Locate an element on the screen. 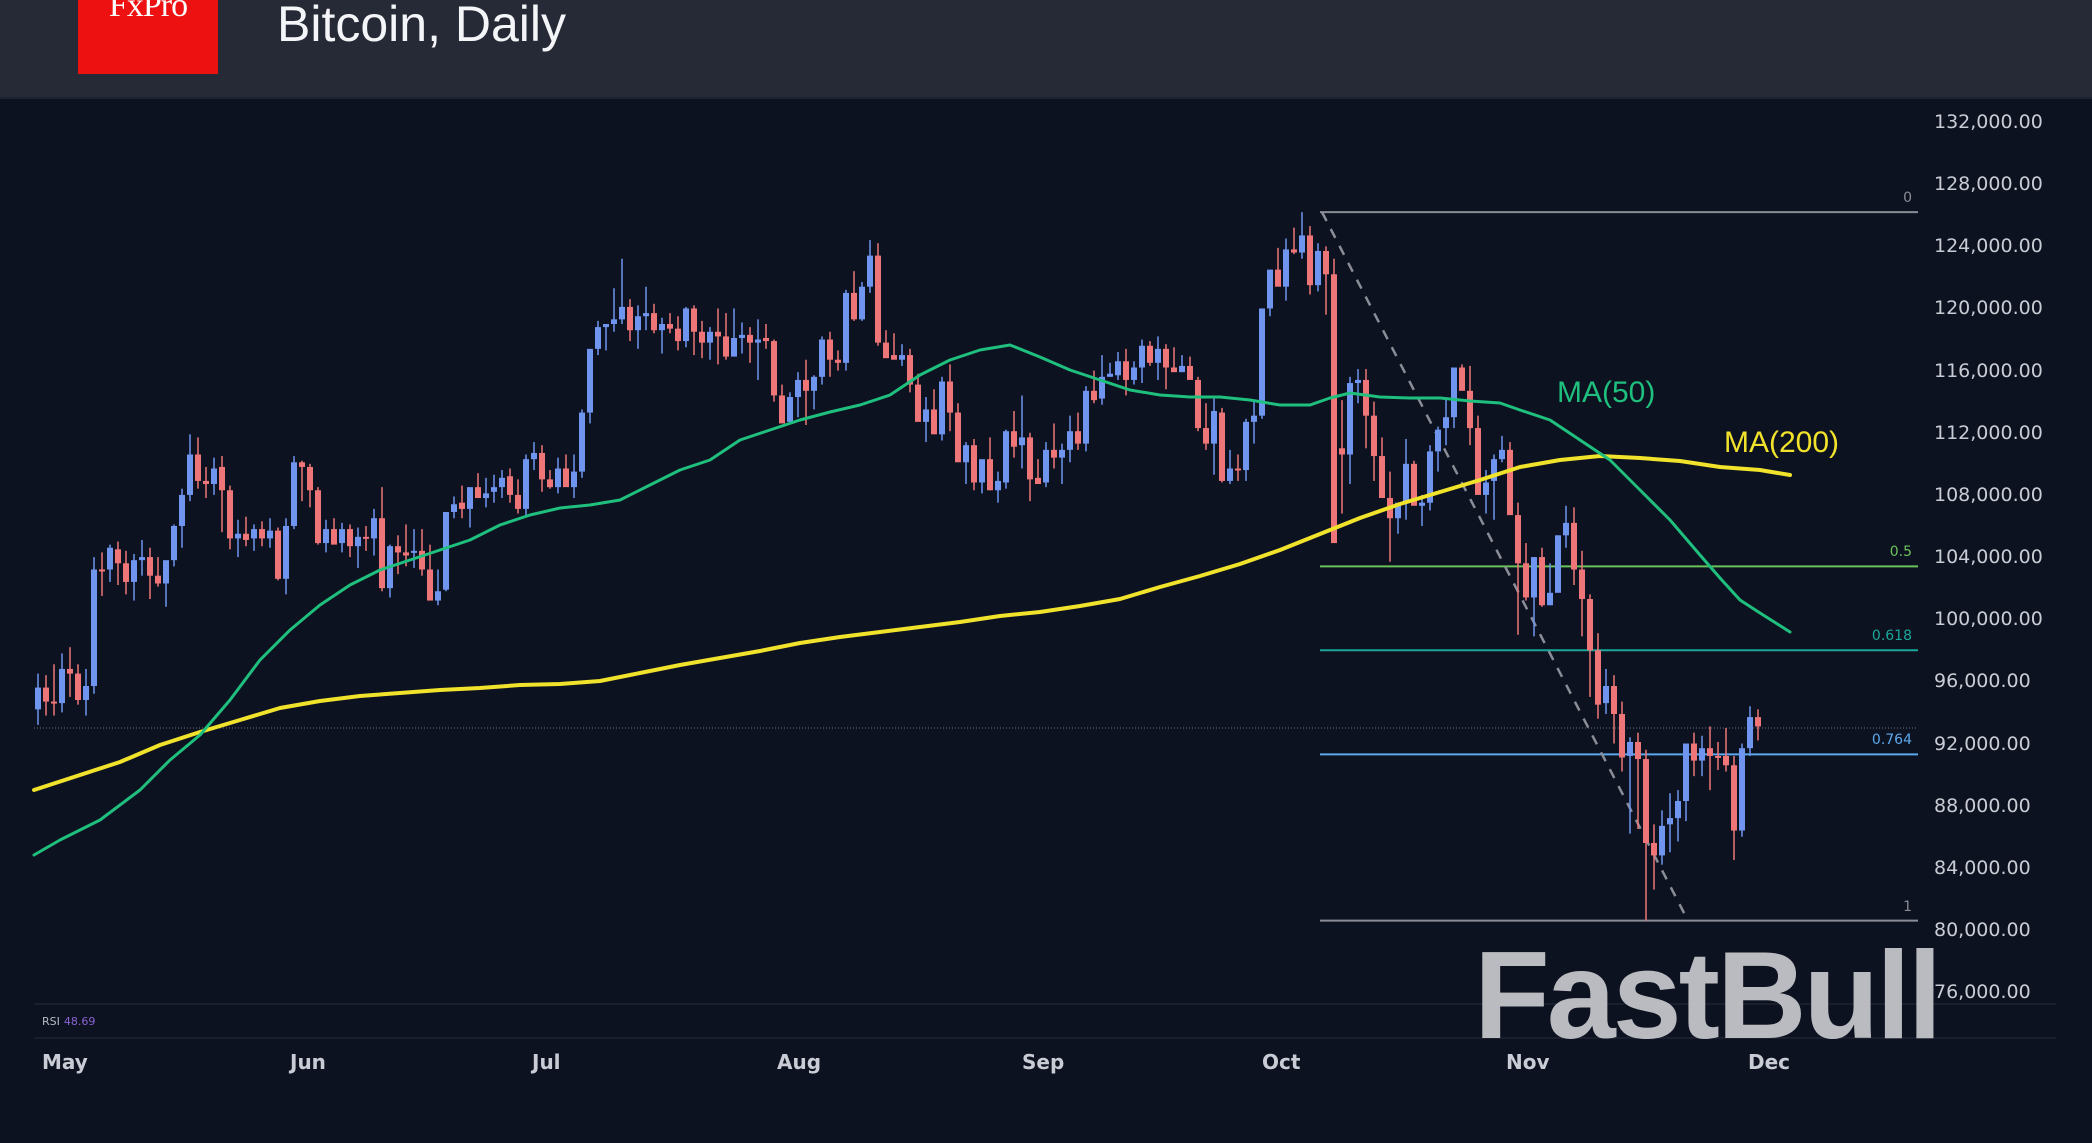  ma200-label: MA(200) is located at coordinates (1782, 442).